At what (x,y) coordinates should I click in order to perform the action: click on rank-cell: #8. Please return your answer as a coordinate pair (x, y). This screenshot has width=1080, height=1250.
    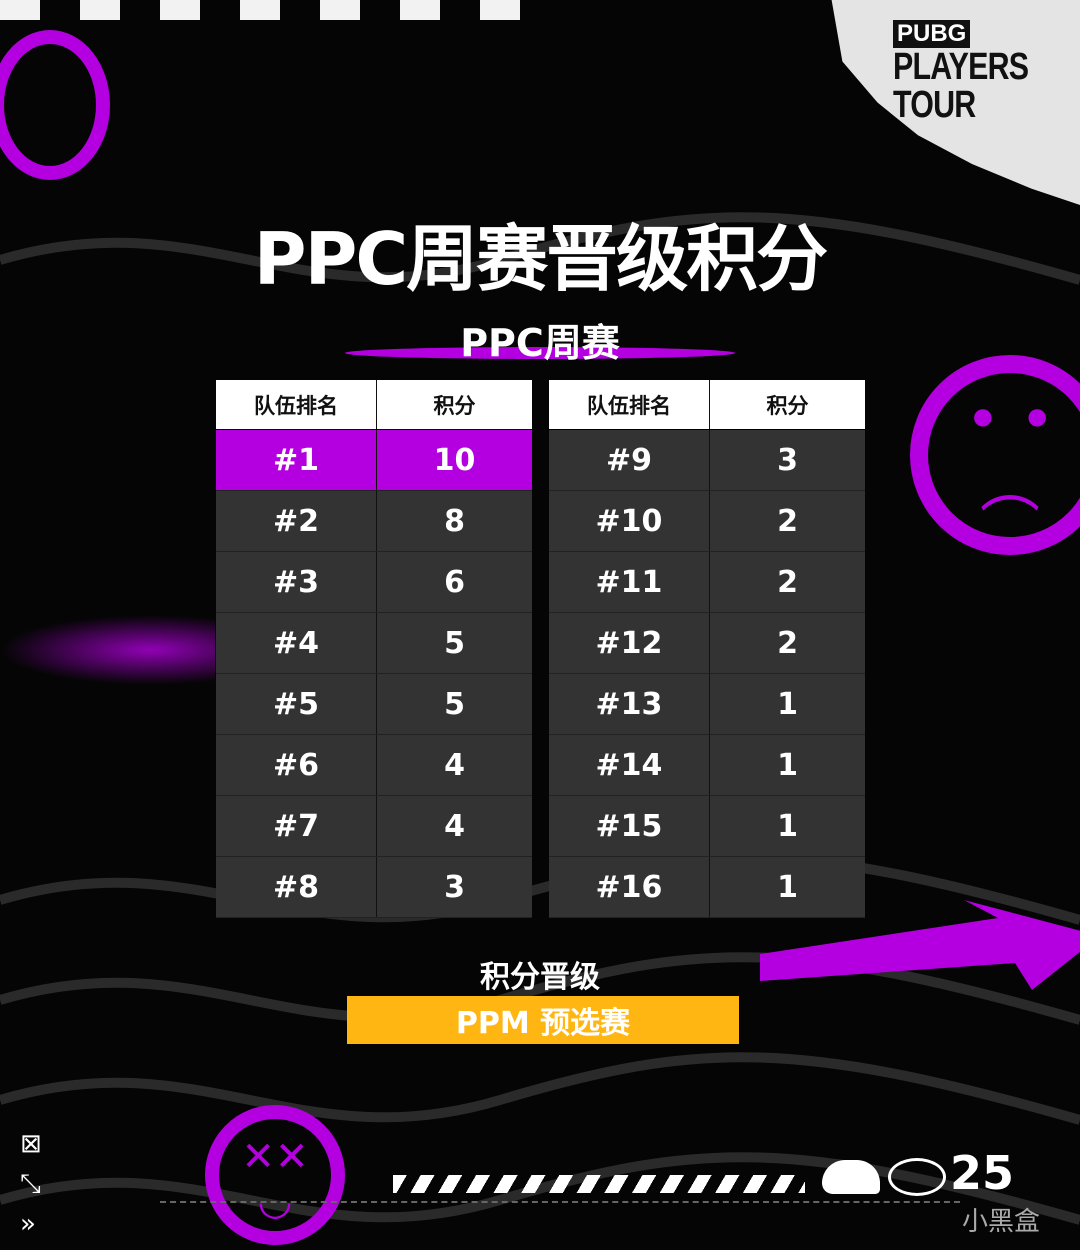
    Looking at the image, I should click on (296, 887).